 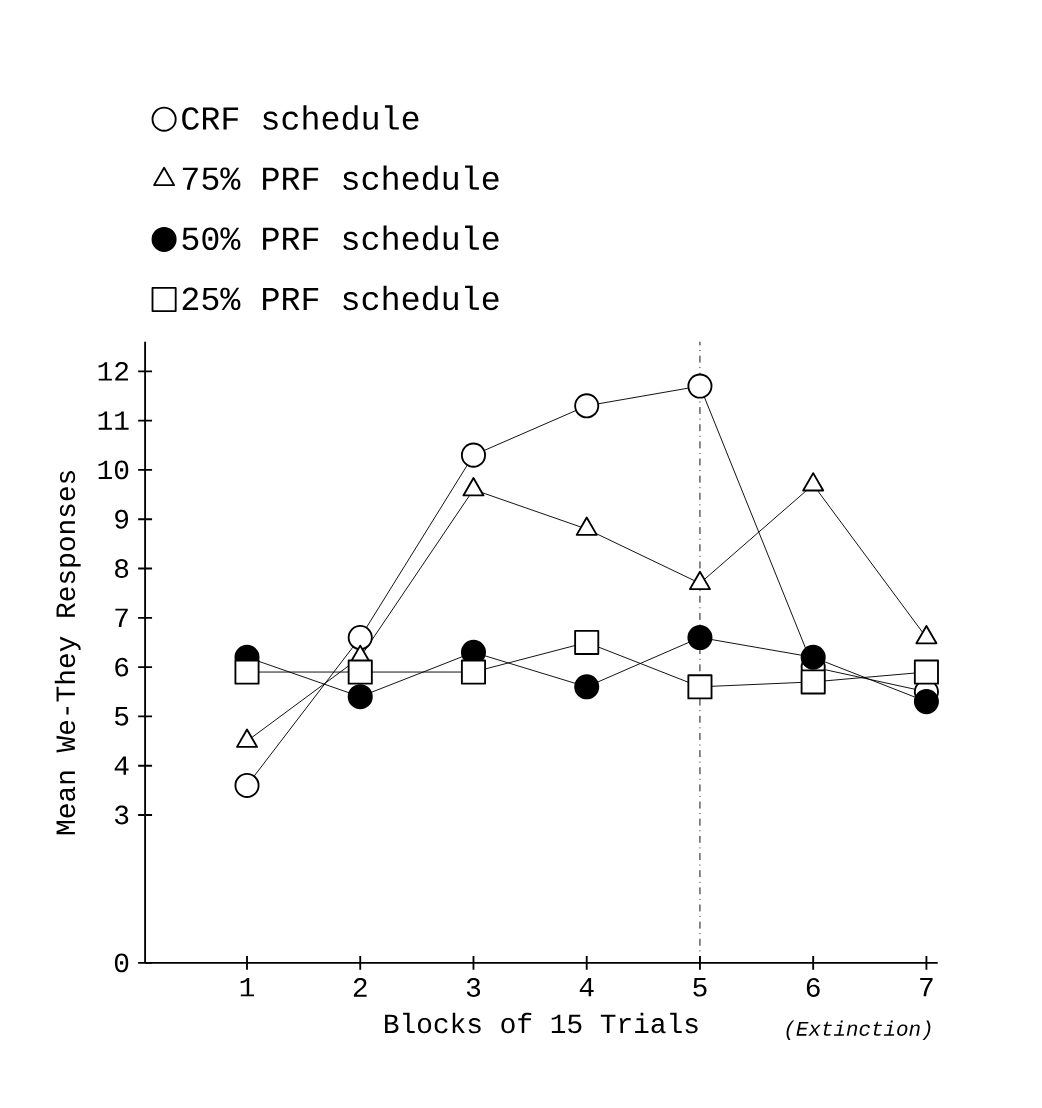 I want to click on x-axis-title: Blocks of 15 Trials, so click(x=541, y=1023).